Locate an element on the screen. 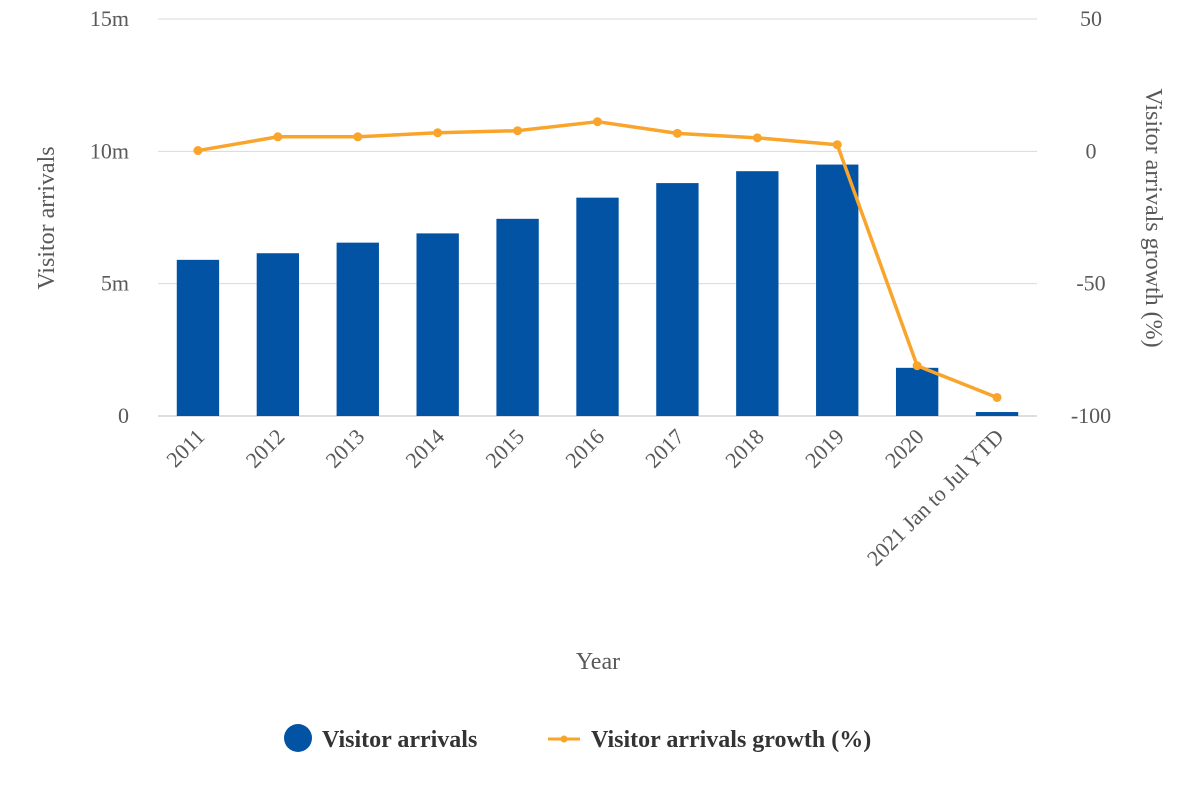 This screenshot has height=800, width=1200. legend-item-bars: Visitor arrivals is located at coordinates (380, 738).